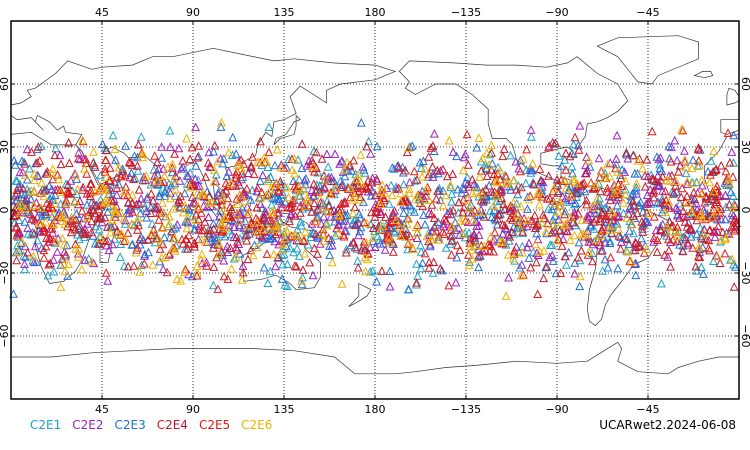 Image resolution: width=750 pixels, height=450 pixels. What do you see at coordinates (466, 409) in the screenshot?
I see `bottom-tick-label: −135` at bounding box center [466, 409].